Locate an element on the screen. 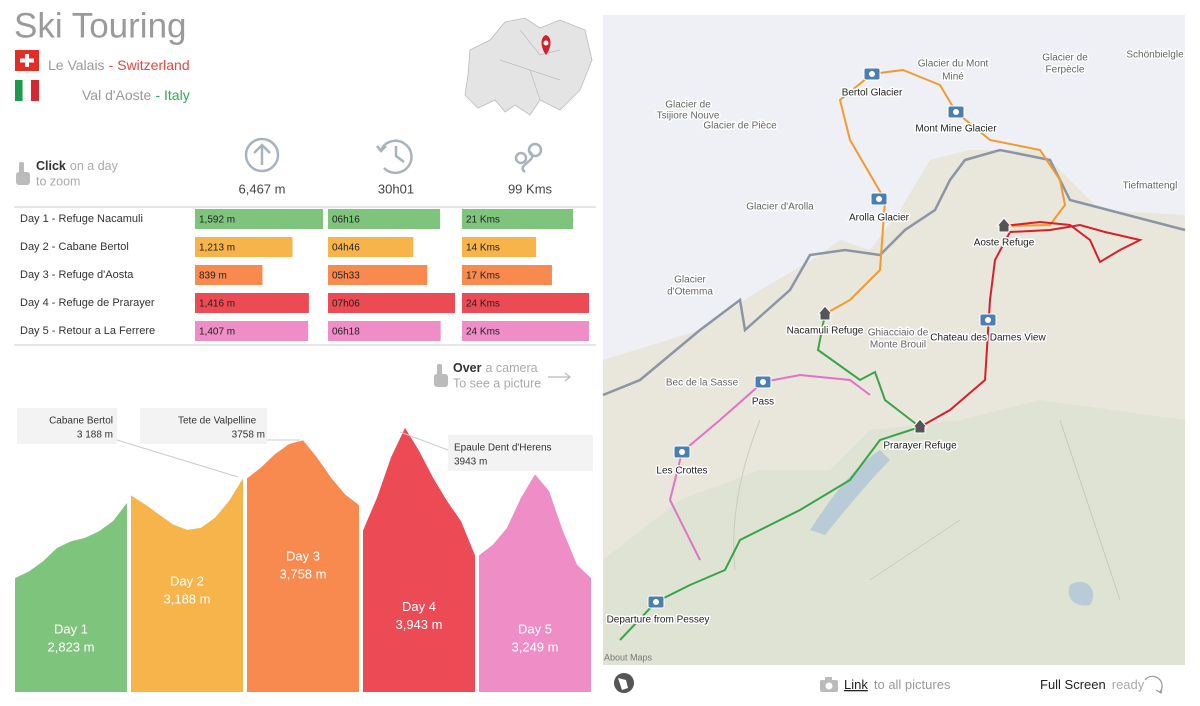 The height and width of the screenshot is (706, 1200). callout-leader is located at coordinates (424, 441).